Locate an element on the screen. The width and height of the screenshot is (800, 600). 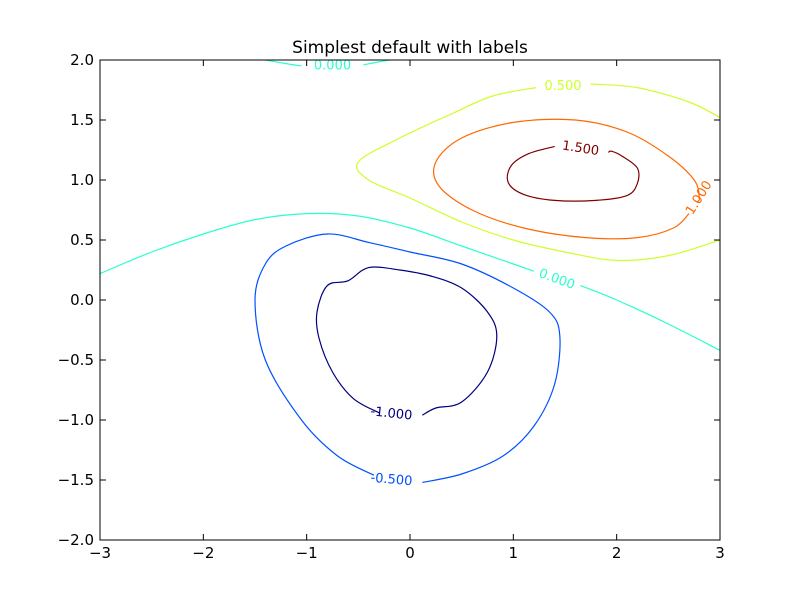
contour-label: 1.500 is located at coordinates (580, 148).